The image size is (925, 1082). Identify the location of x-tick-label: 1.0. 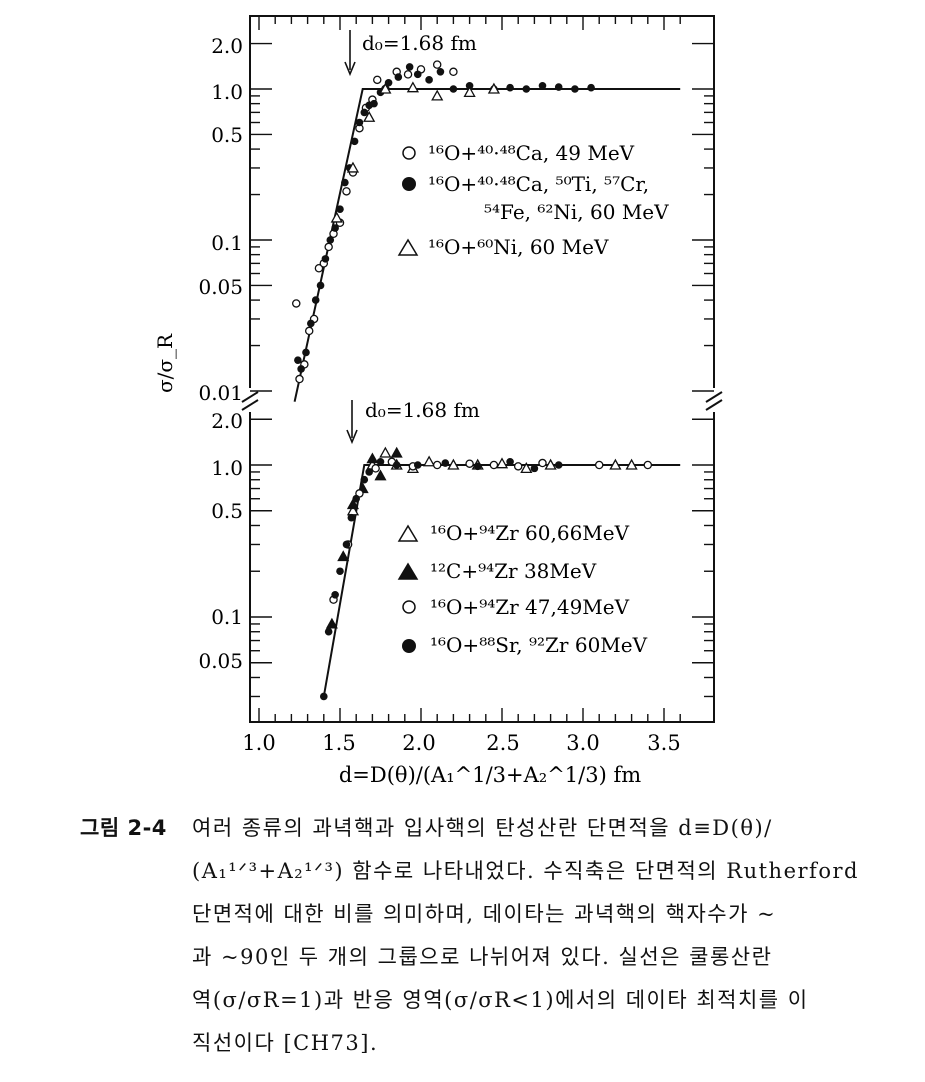
(258, 743).